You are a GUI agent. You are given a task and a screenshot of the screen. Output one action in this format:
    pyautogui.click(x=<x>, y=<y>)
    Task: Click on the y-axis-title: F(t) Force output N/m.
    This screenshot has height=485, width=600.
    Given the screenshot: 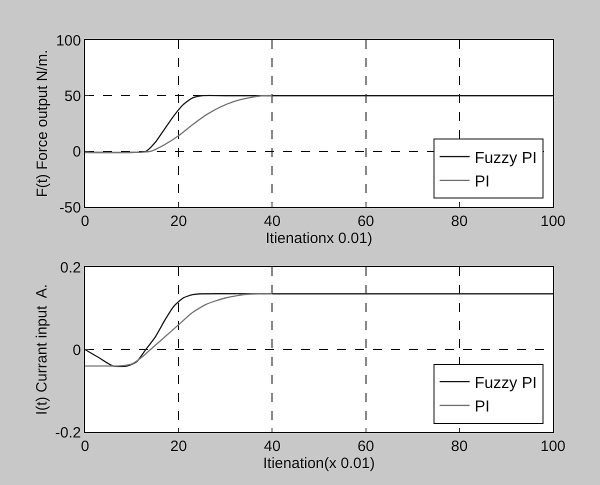 What is the action you would take?
    pyautogui.click(x=43, y=124)
    